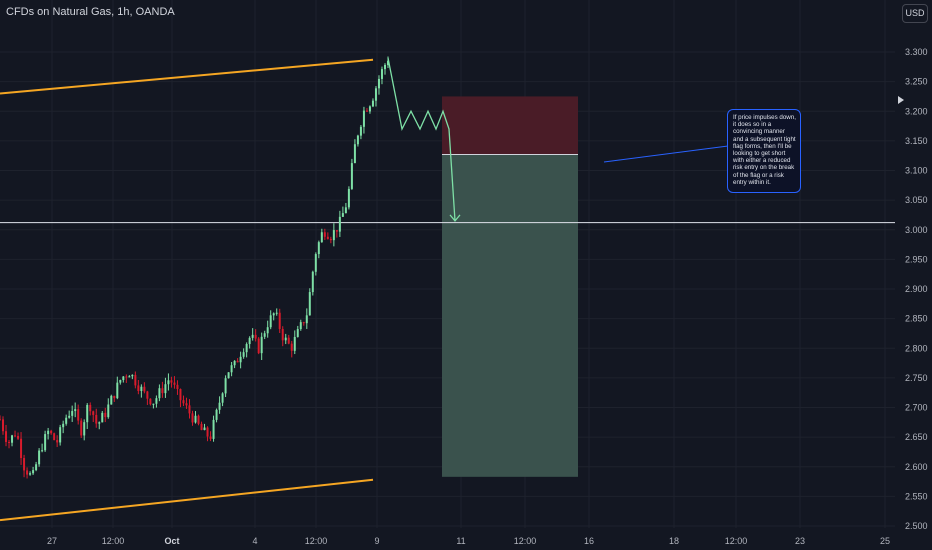  Describe the element at coordinates (90, 12) in the screenshot. I see `chart-title: CFDs on Natural Gas, 1h, OANDA` at that location.